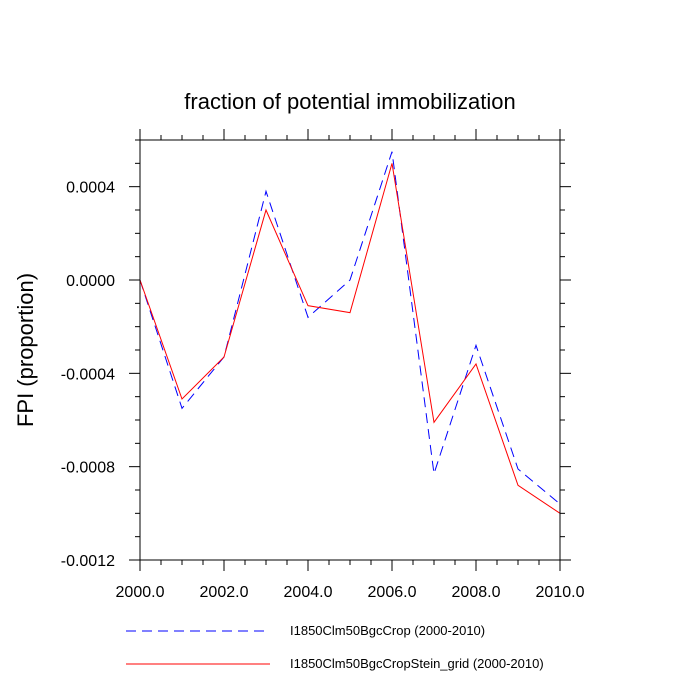  What do you see at coordinates (224, 592) in the screenshot?
I see `x-tick-label: 2002.0` at bounding box center [224, 592].